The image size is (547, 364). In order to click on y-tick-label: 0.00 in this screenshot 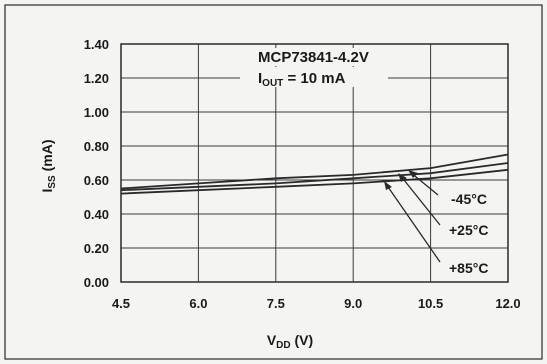, I will do `click(96, 282)`.